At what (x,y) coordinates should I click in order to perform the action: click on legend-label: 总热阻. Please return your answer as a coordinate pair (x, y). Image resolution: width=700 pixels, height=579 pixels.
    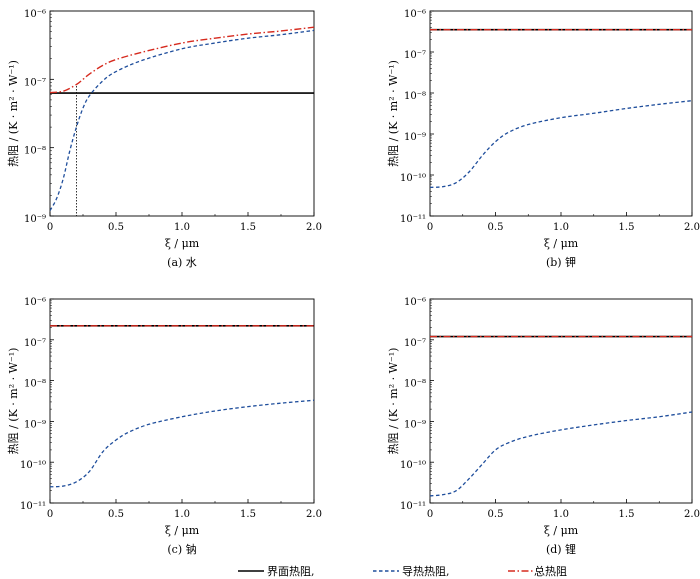
    Looking at the image, I should click on (550, 571).